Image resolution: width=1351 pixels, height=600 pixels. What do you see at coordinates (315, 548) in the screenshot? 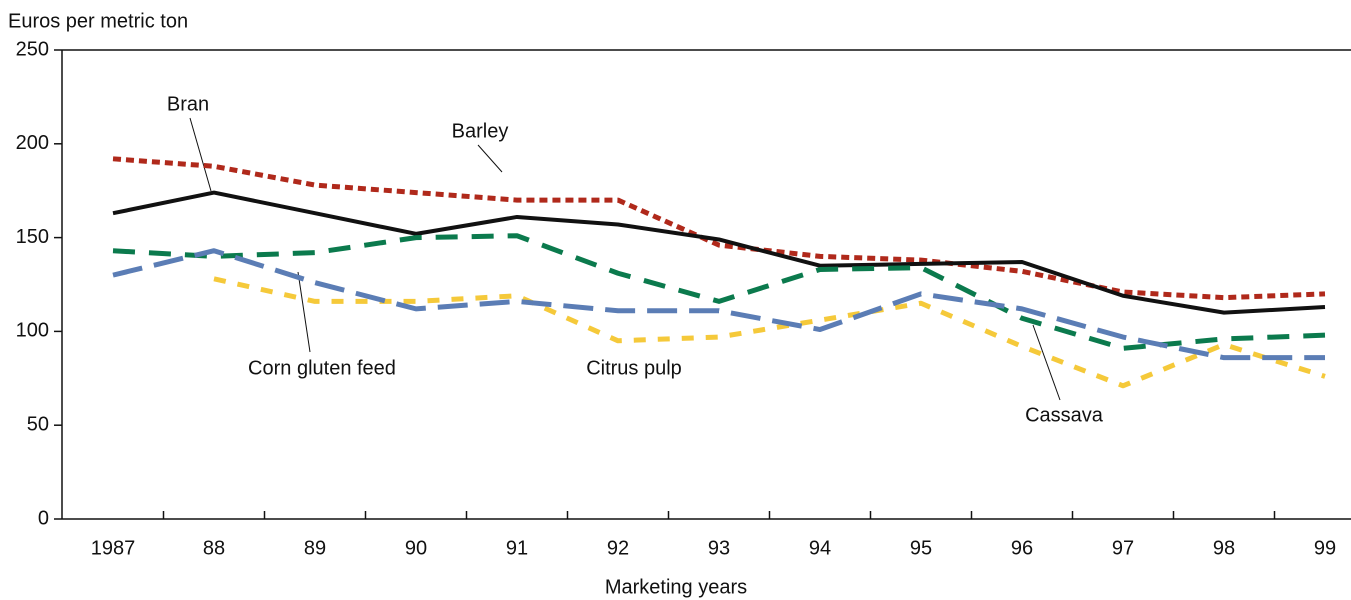
I see `x-tick-label: 89` at bounding box center [315, 548].